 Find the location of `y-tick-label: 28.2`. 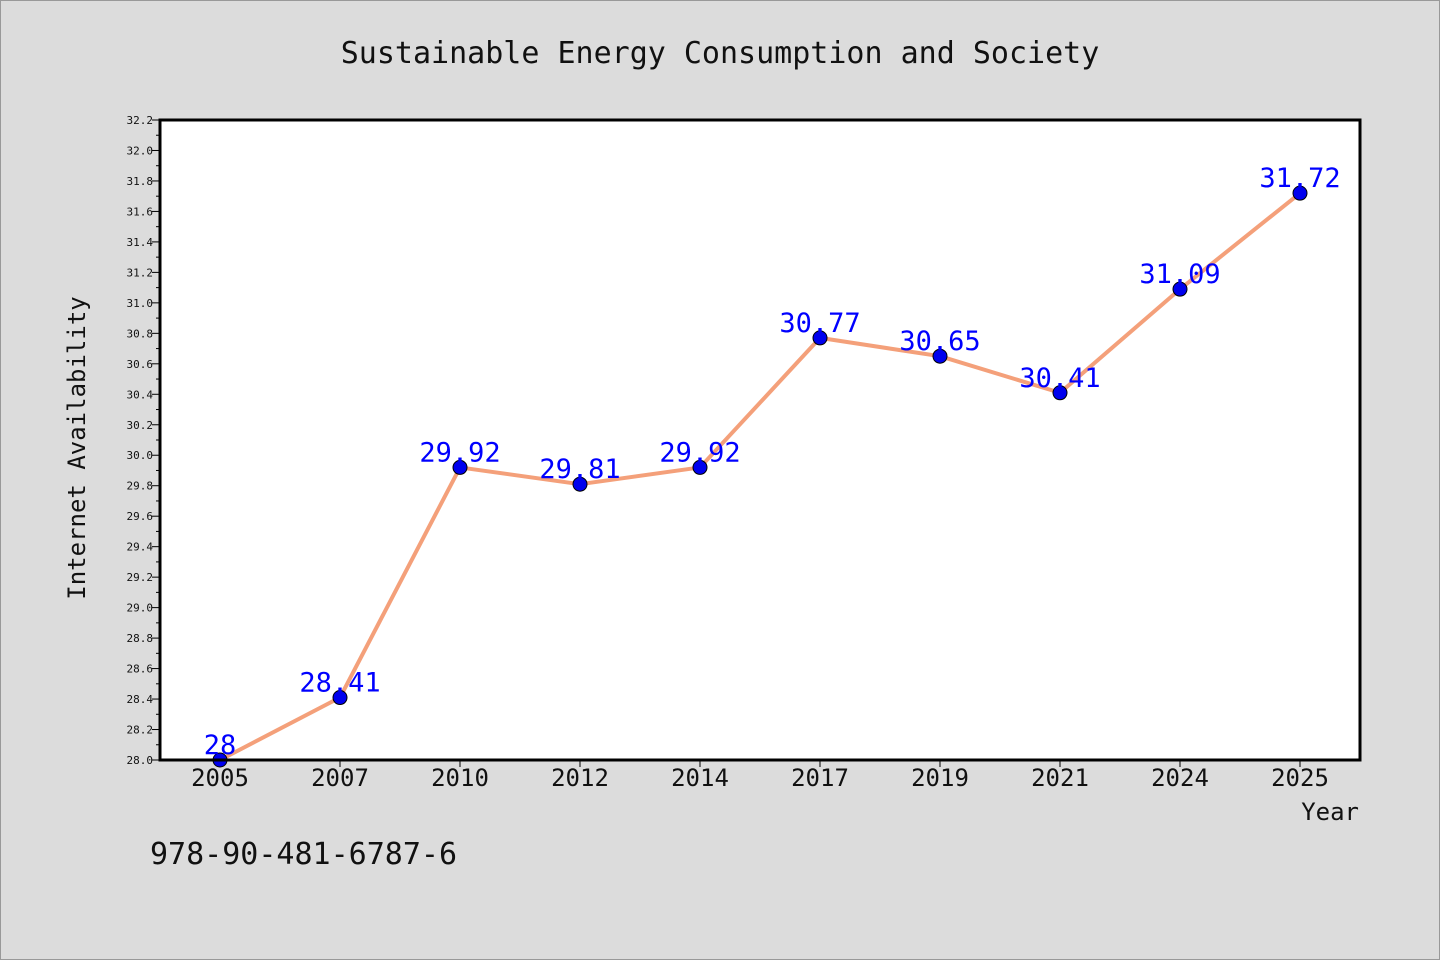

y-tick-label: 28.2 is located at coordinates (140, 730).